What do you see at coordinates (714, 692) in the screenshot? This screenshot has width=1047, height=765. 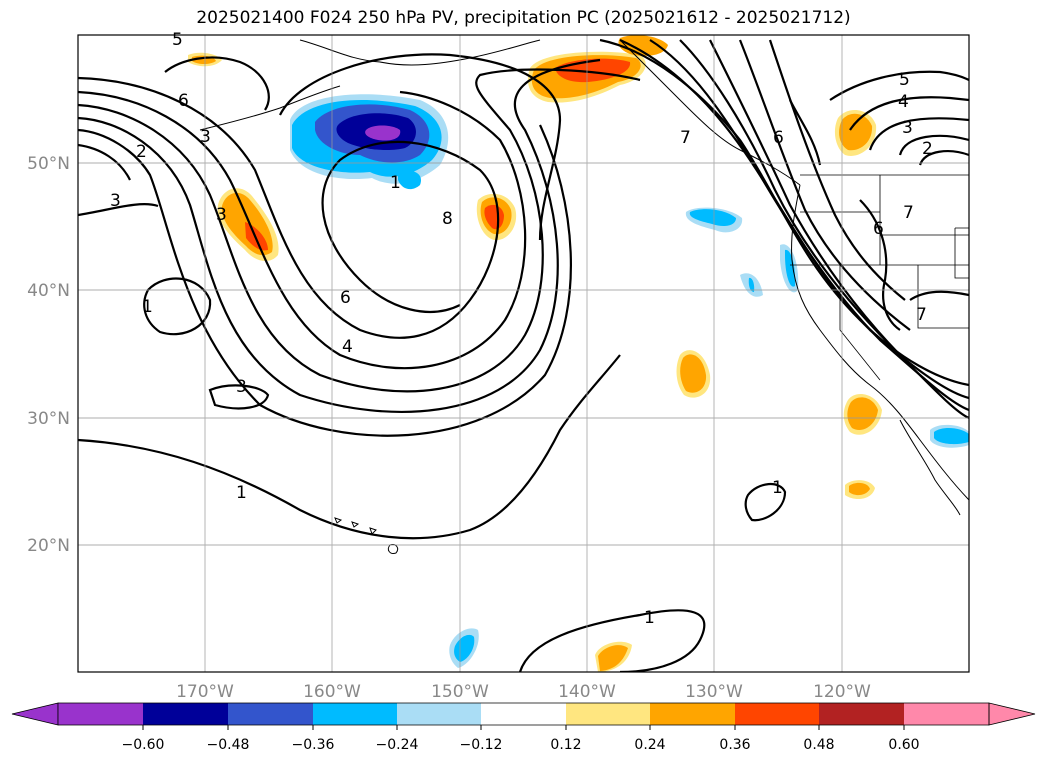 I see `lon-label: 130°W` at bounding box center [714, 692].